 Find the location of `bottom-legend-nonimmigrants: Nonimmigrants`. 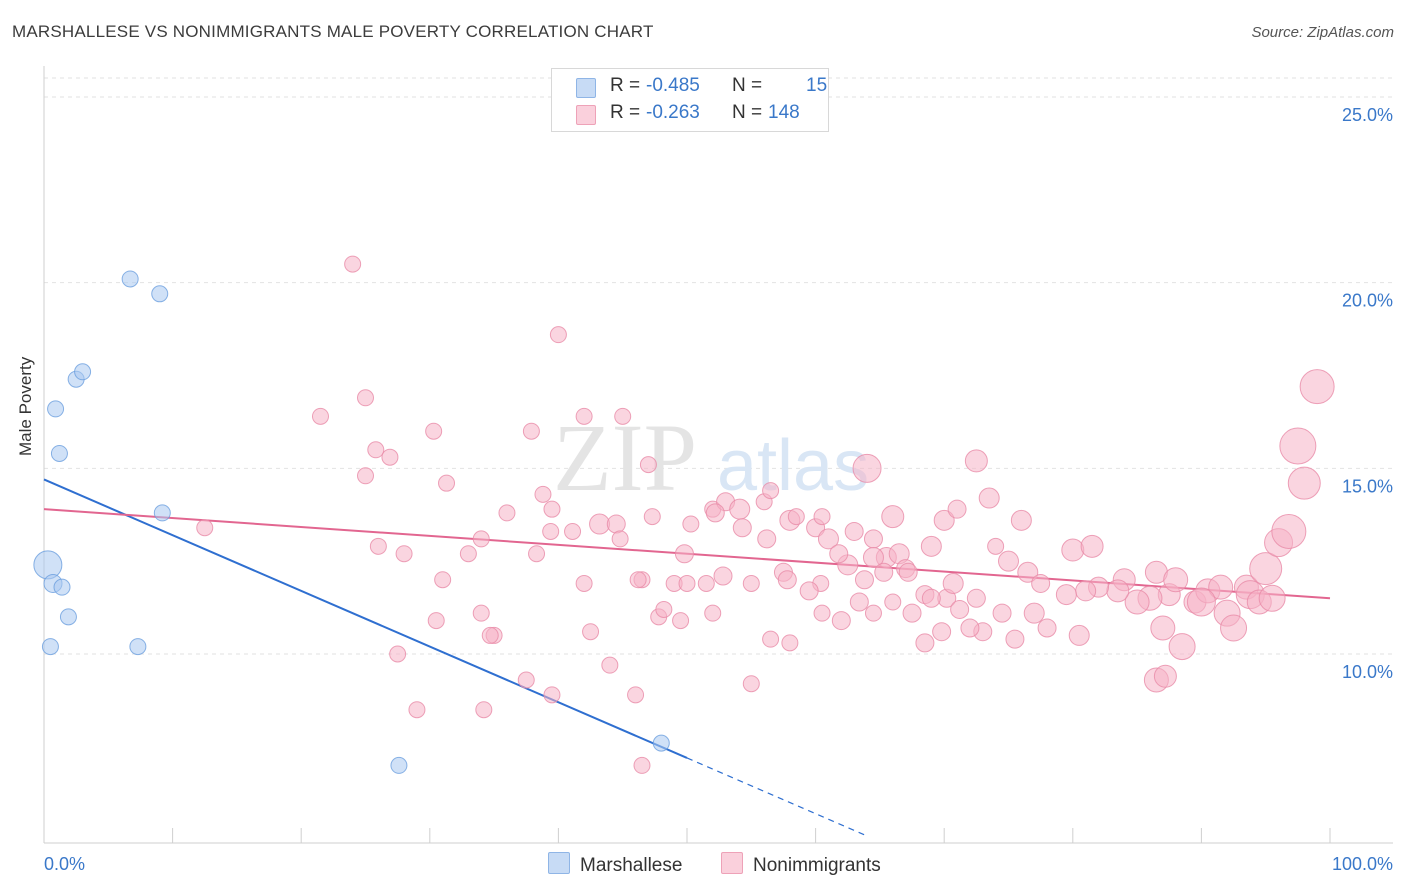

bottom-legend-nonimmigrants: Nonimmigrants is located at coordinates (801, 864).